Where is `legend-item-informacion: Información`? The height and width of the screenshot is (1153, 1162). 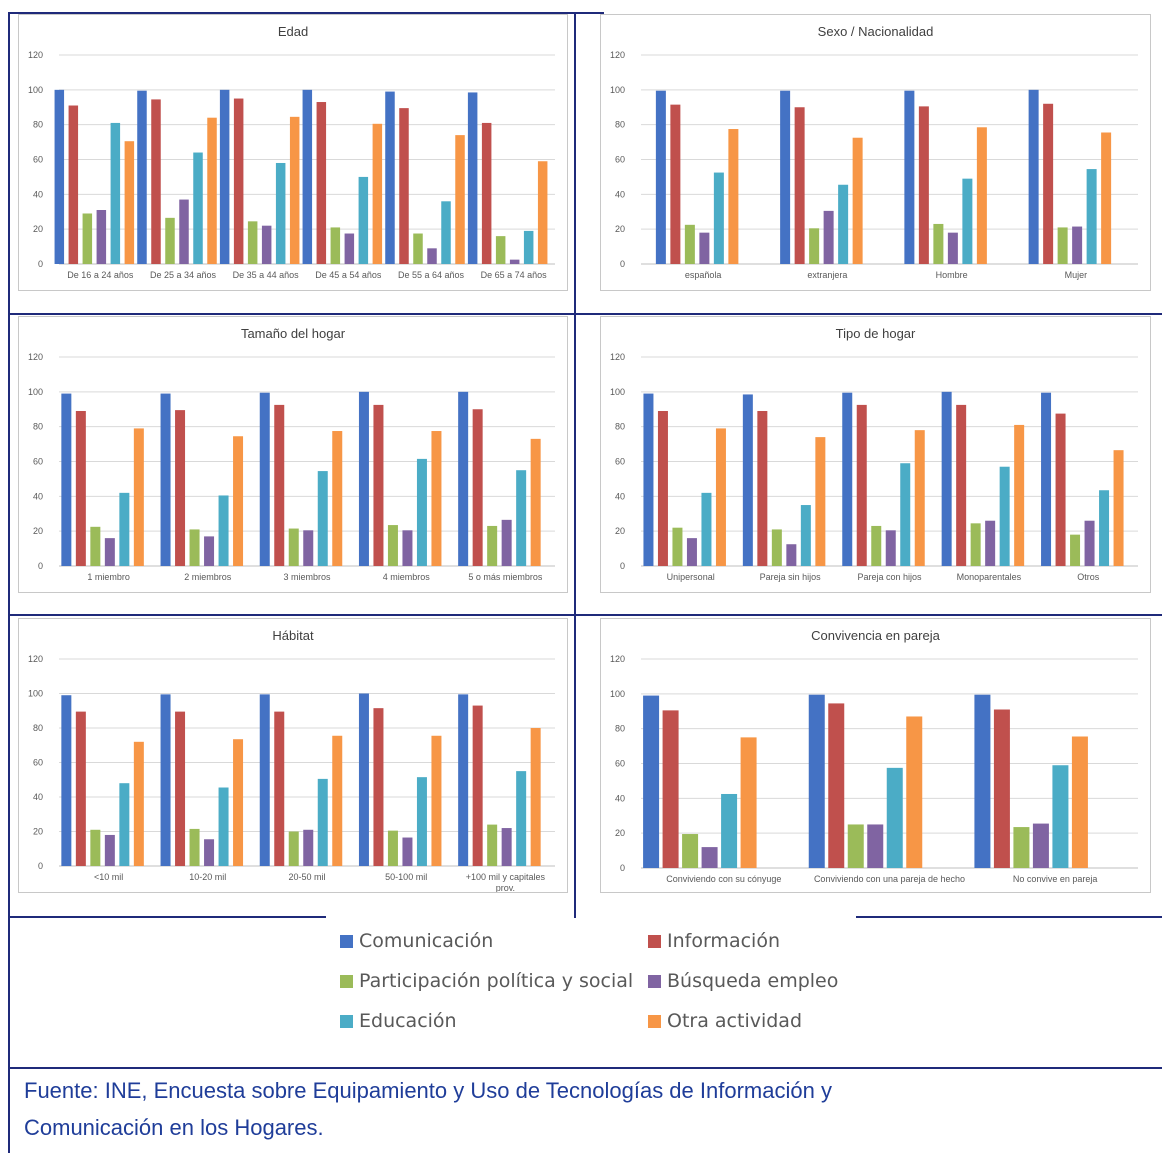 legend-item-informacion: Información is located at coordinates (714, 941).